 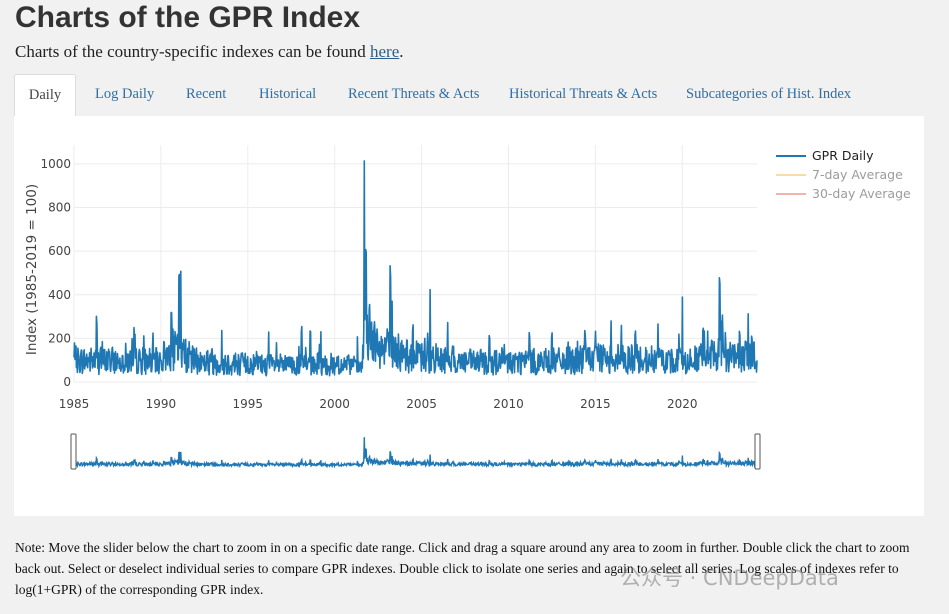 I want to click on chart-legend: GPR Daily 7-day Average 30-day Average, so click(x=843, y=174).